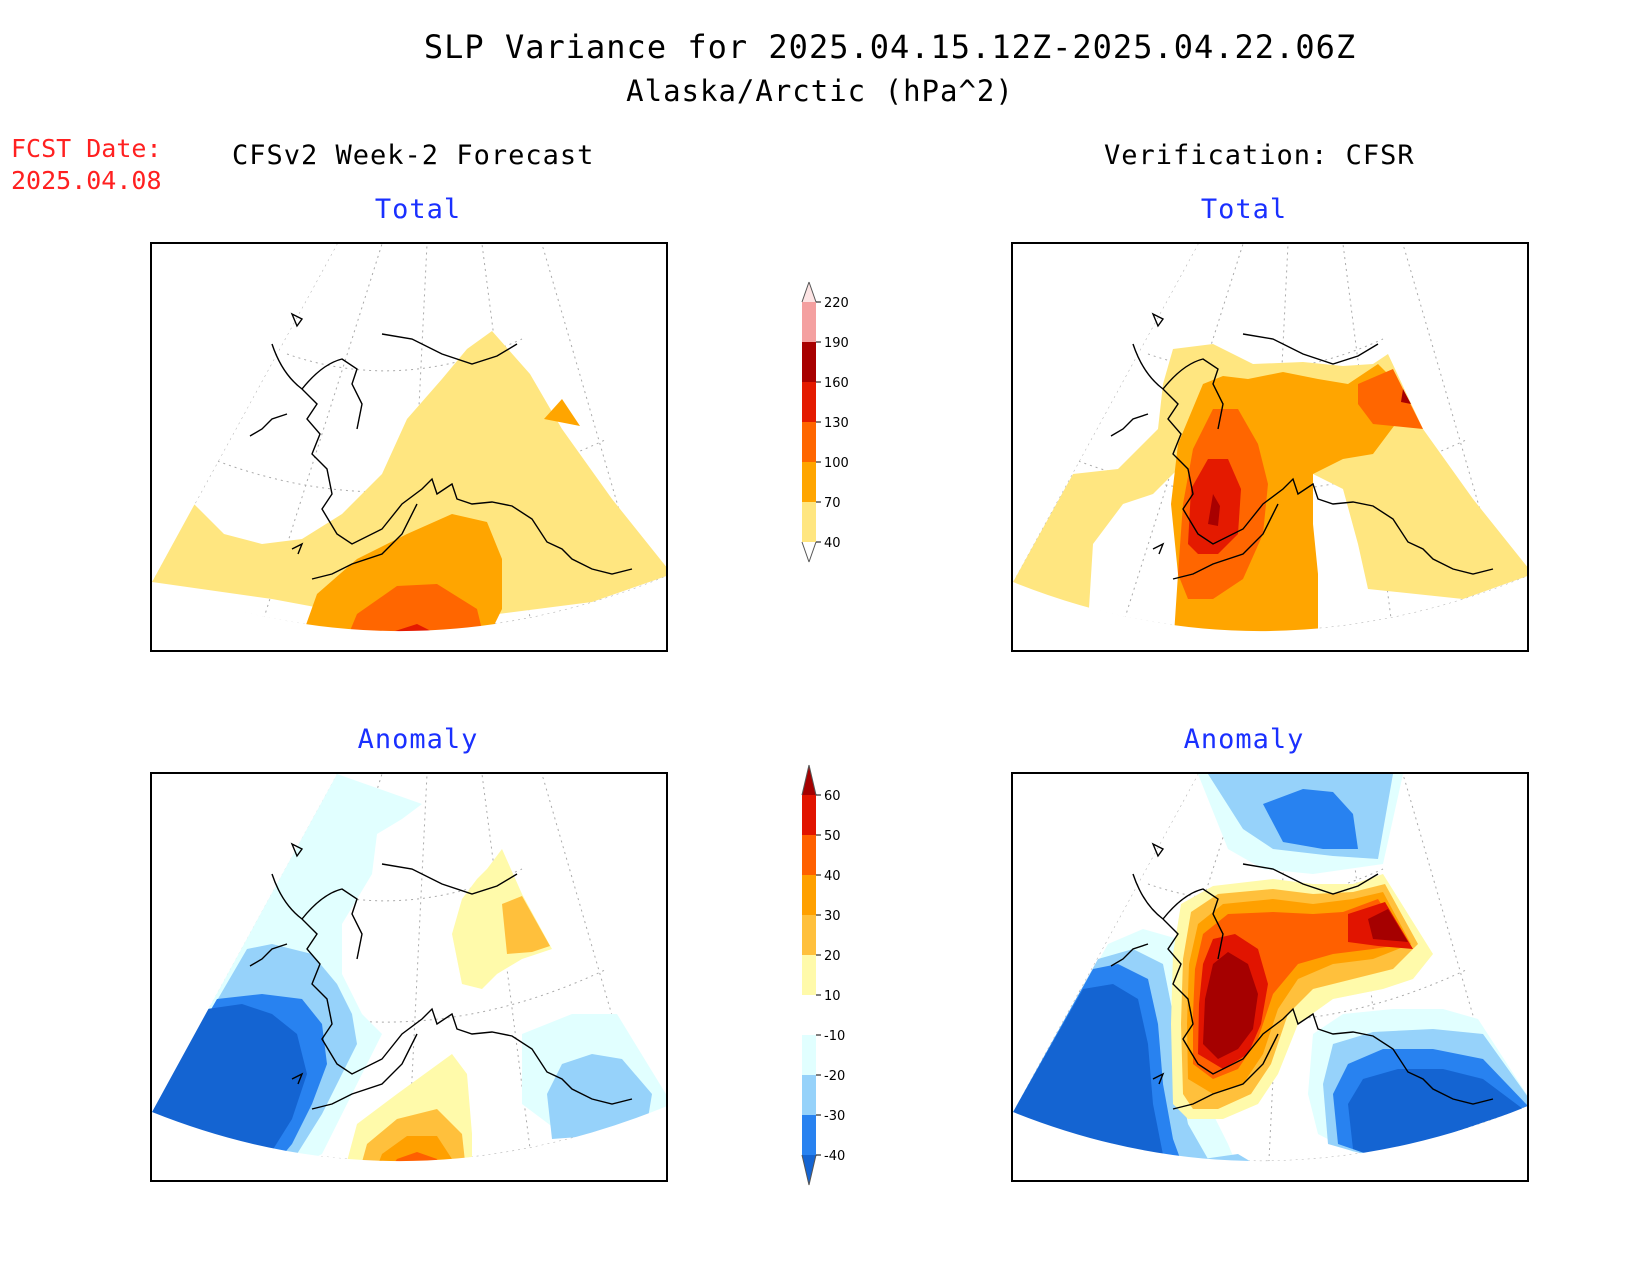 The width and height of the screenshot is (1650, 1275). Describe the element at coordinates (834, 1036) in the screenshot. I see `colorbar-tick-label: -10` at that location.